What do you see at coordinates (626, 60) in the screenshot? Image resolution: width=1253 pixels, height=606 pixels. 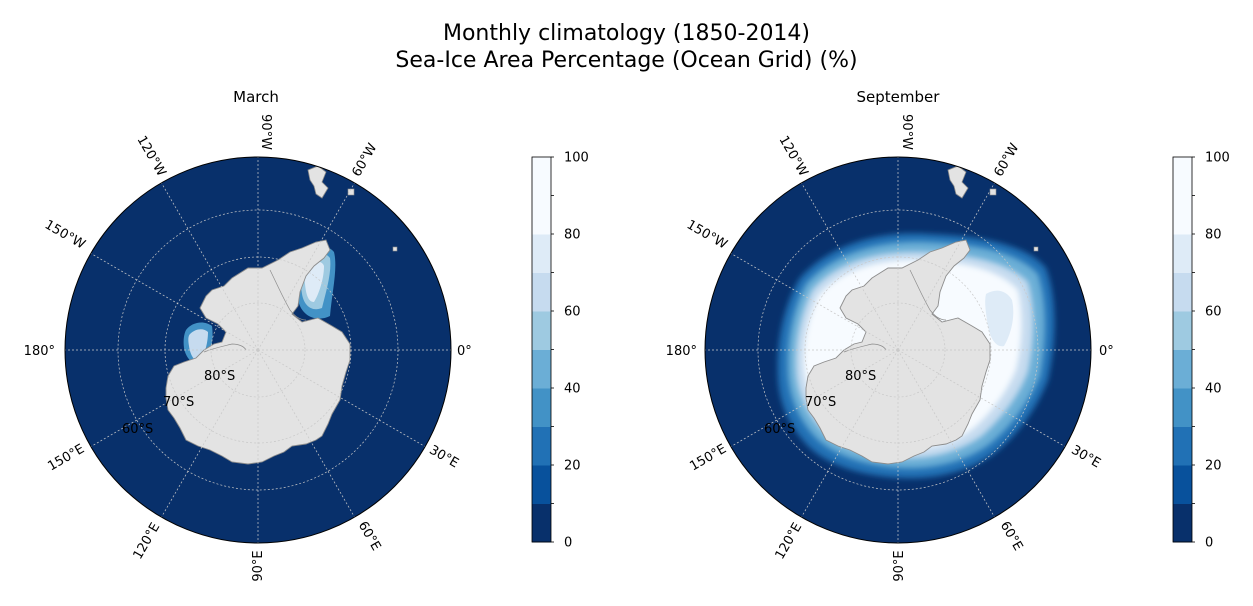 I see `figure-title-line2: Sea-Ice Area Percentage (Ocean Grid) (%)` at bounding box center [626, 60].